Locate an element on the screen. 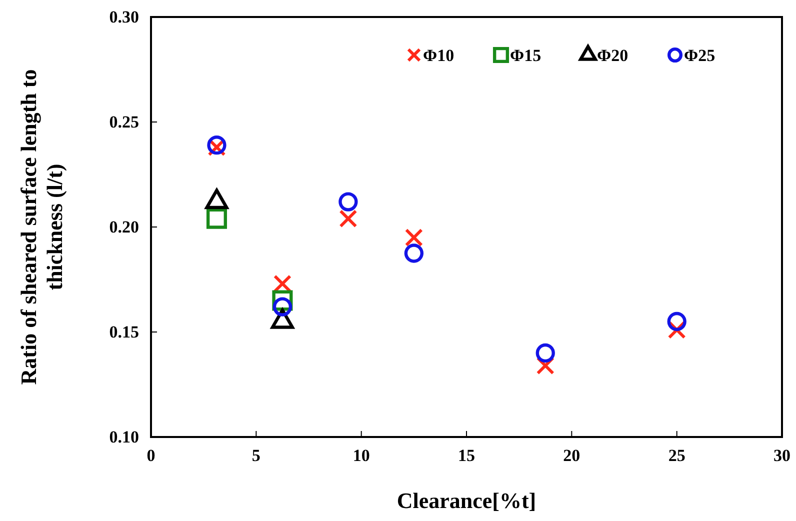 This screenshot has height=521, width=796. legend-label: Φ10 is located at coordinates (438, 55).